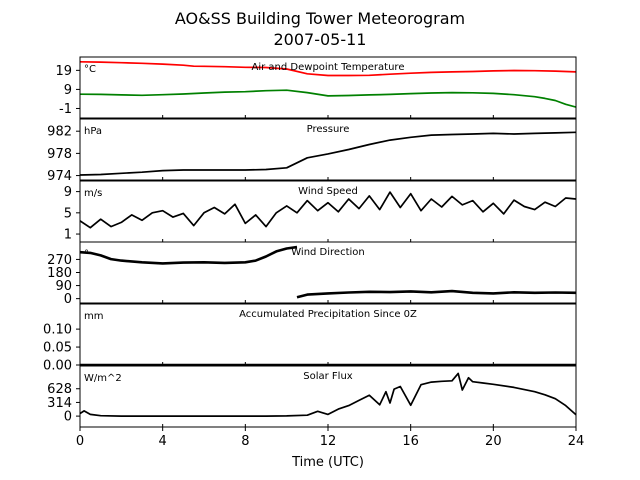 The image size is (640, 480). What do you see at coordinates (59, 389) in the screenshot?
I see `y-tick-label-solar-0: 628` at bounding box center [59, 389].